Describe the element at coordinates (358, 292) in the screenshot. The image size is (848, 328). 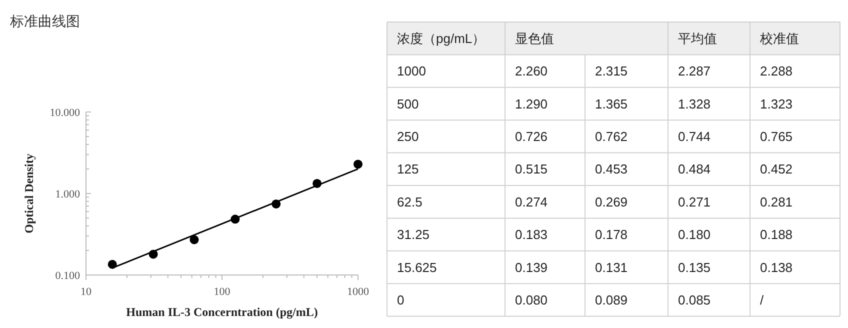
I see `x-tick-label: 1000` at that location.